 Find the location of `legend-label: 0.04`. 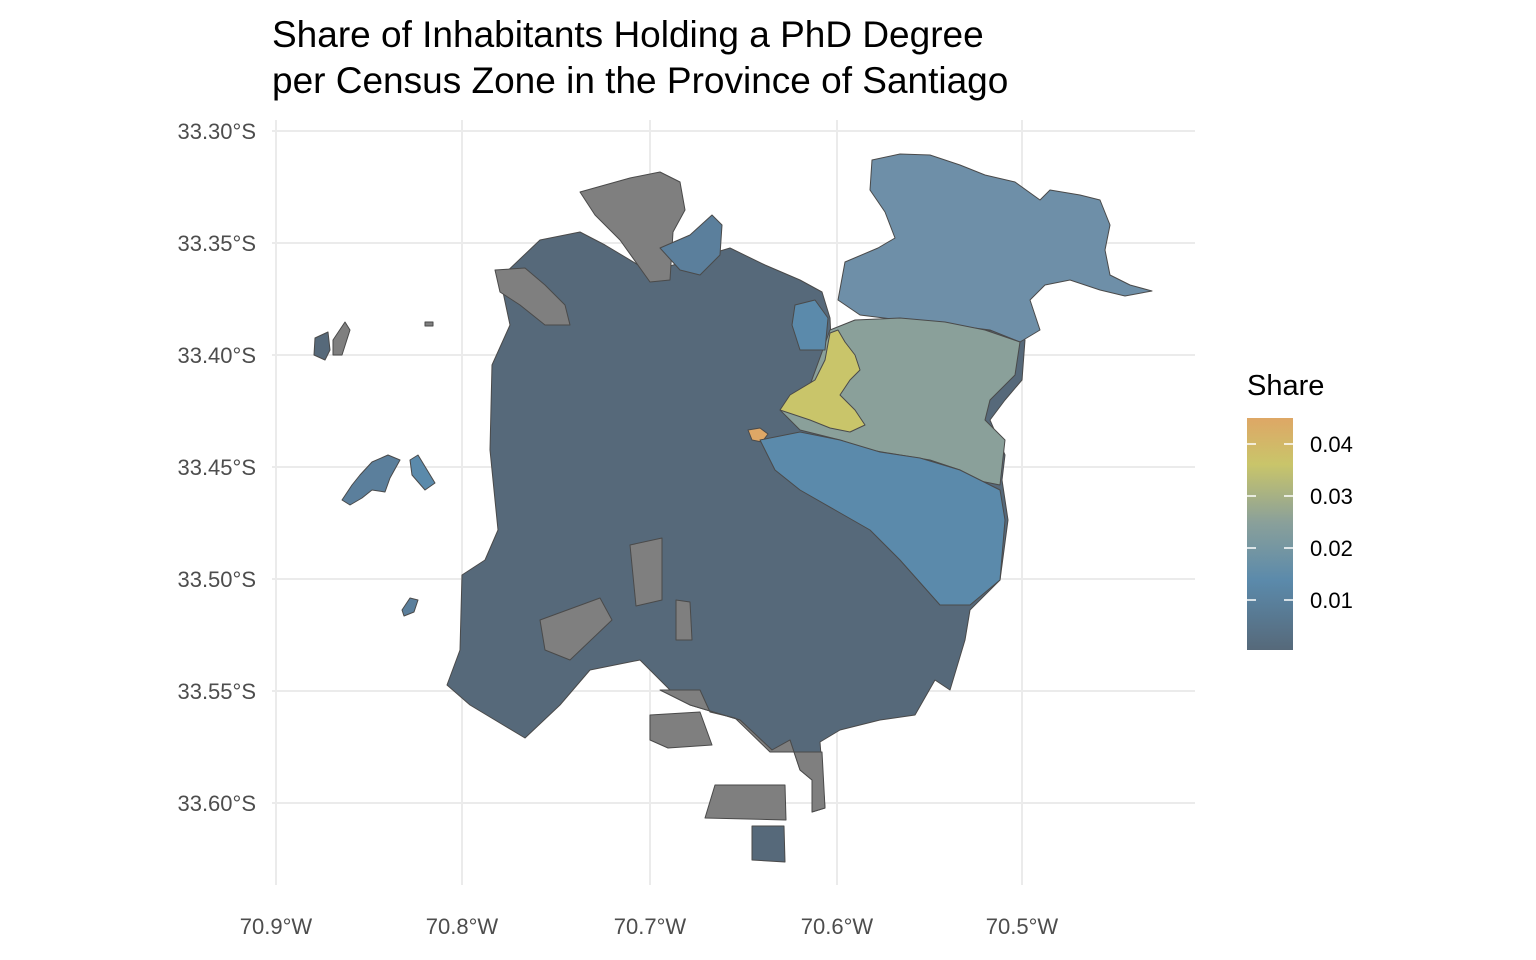

legend-label: 0.04 is located at coordinates (1331, 444).